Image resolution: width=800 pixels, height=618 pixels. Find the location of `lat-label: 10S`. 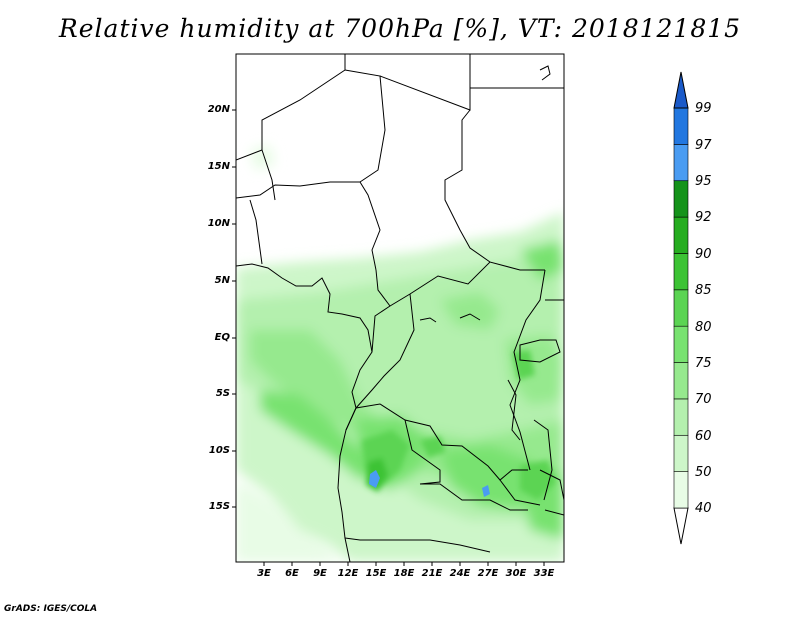

lat-label: 10S is located at coordinates (219, 450).